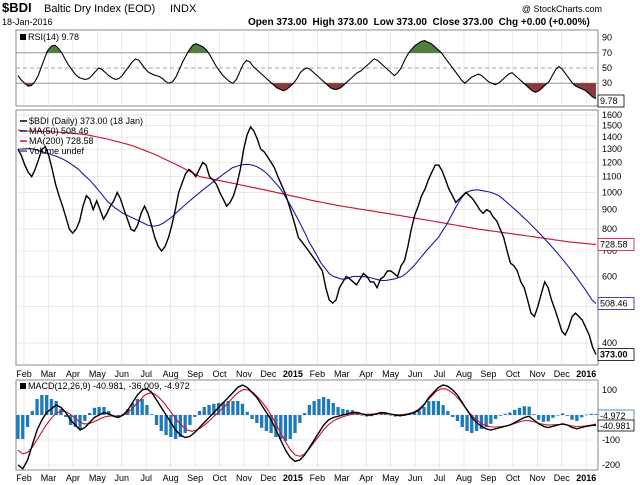  Describe the element at coordinates (607, 68) in the screenshot. I see `rsi-tick-label: 50` at that location.